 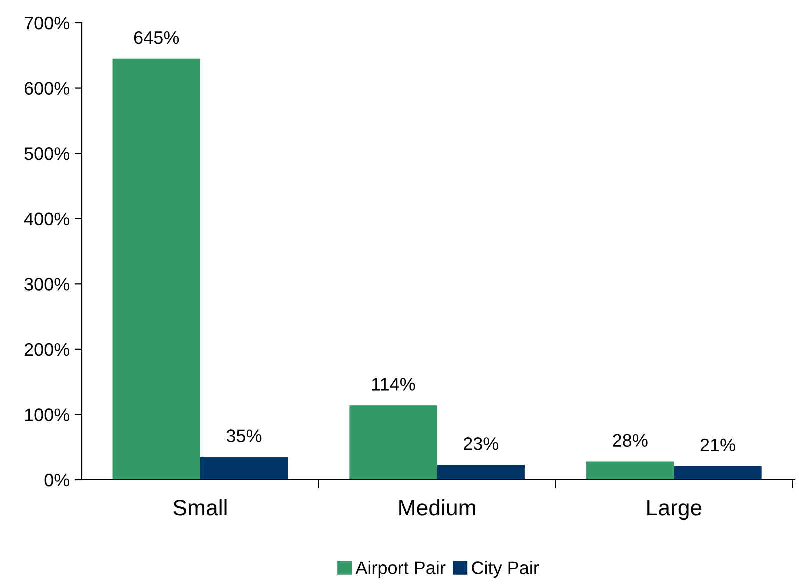 What do you see at coordinates (47, 219) in the screenshot?
I see `y-tick-label: 400%` at bounding box center [47, 219].